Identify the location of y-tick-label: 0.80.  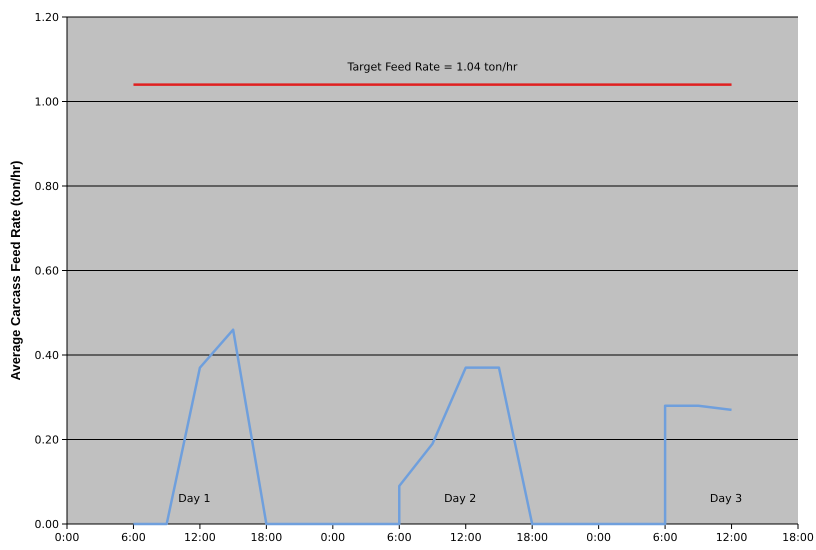
(46, 186).